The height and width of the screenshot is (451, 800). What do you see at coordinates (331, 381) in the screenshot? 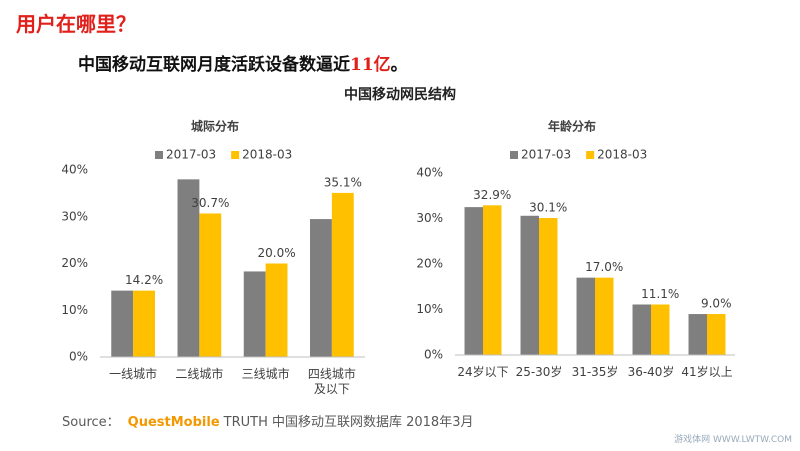
I see `x-tick-label: 四线城市及以下` at bounding box center [331, 381].